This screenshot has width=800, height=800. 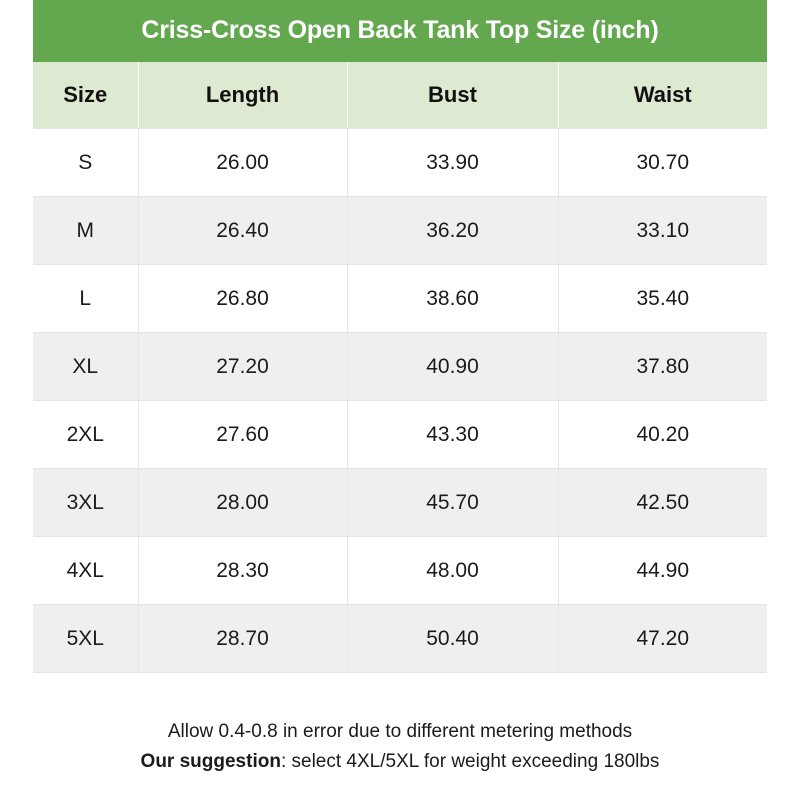 I want to click on column-header-waist: Waist, so click(x=662, y=95).